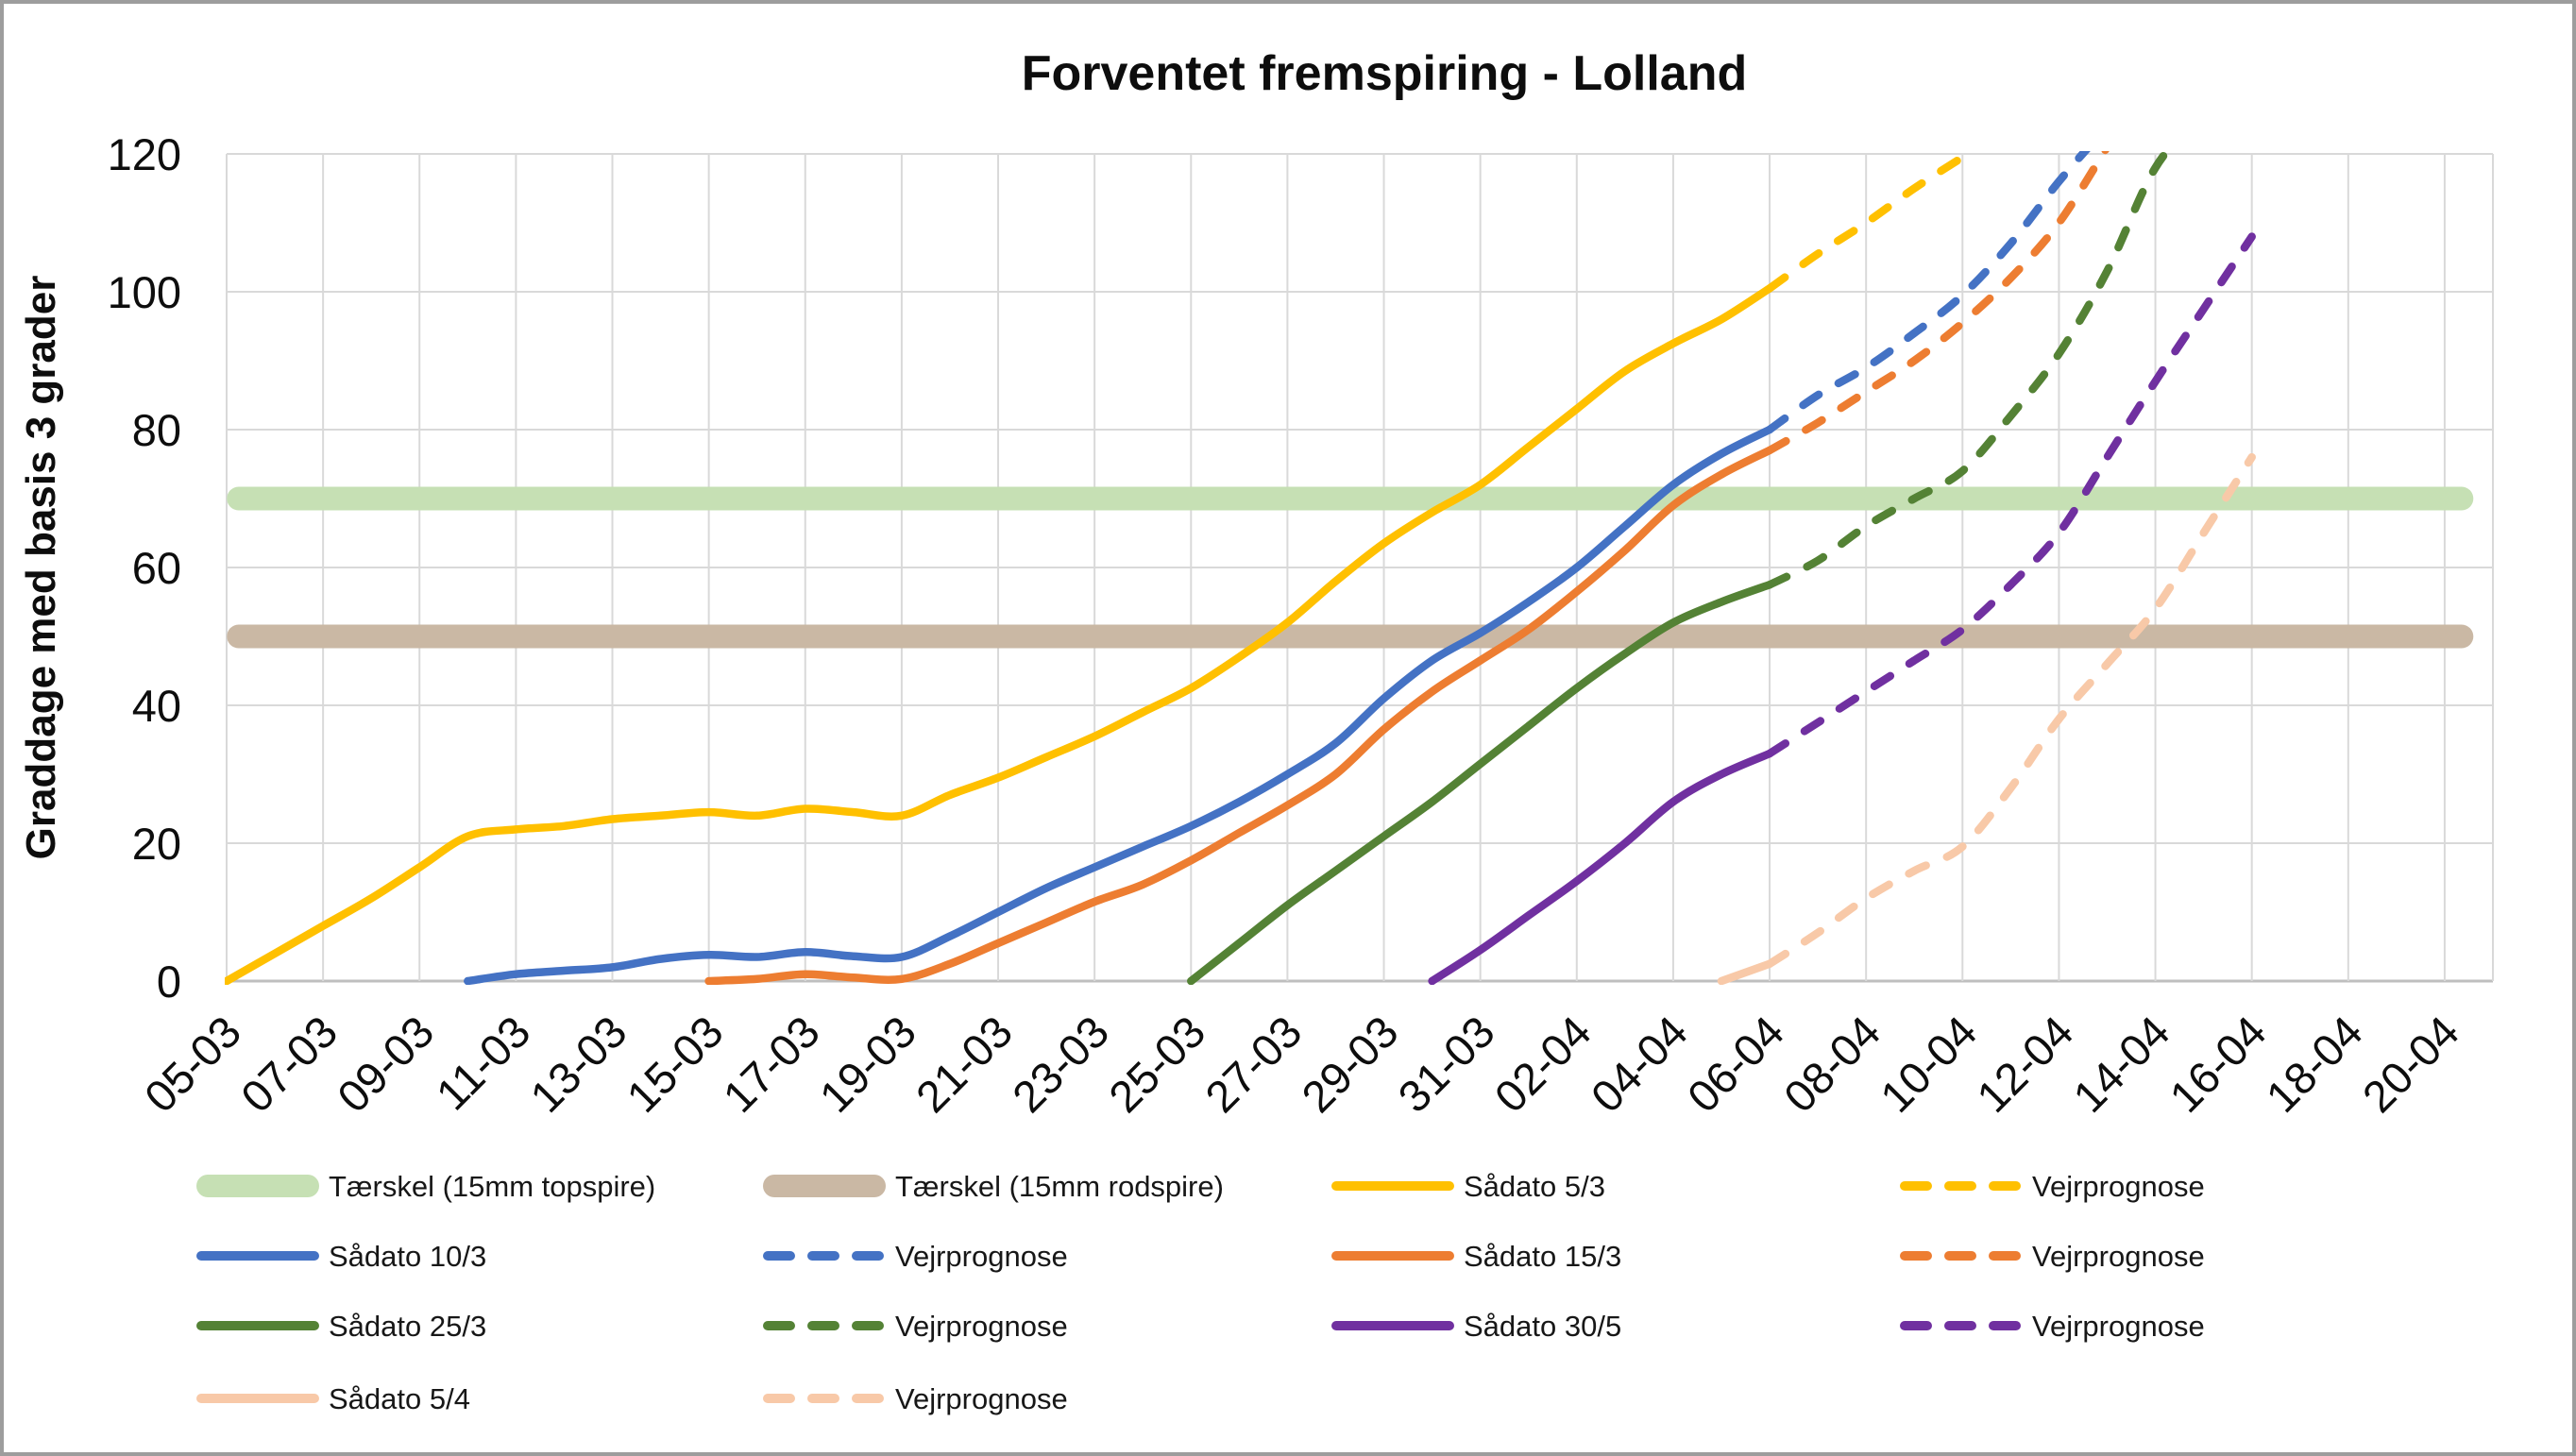 This screenshot has width=2576, height=1456. What do you see at coordinates (144, 292) in the screenshot?
I see `y-tick-label: 100` at bounding box center [144, 292].